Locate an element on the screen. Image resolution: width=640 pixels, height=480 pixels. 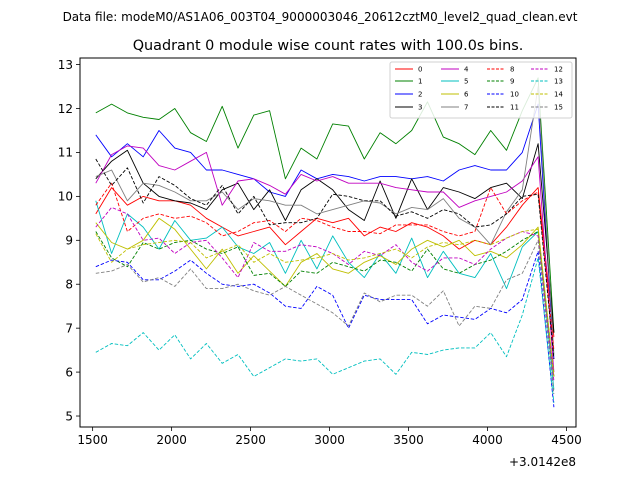
x-axis: 1500 2000 2500 3000 3500 4000 4500 is located at coordinates (329, 437).